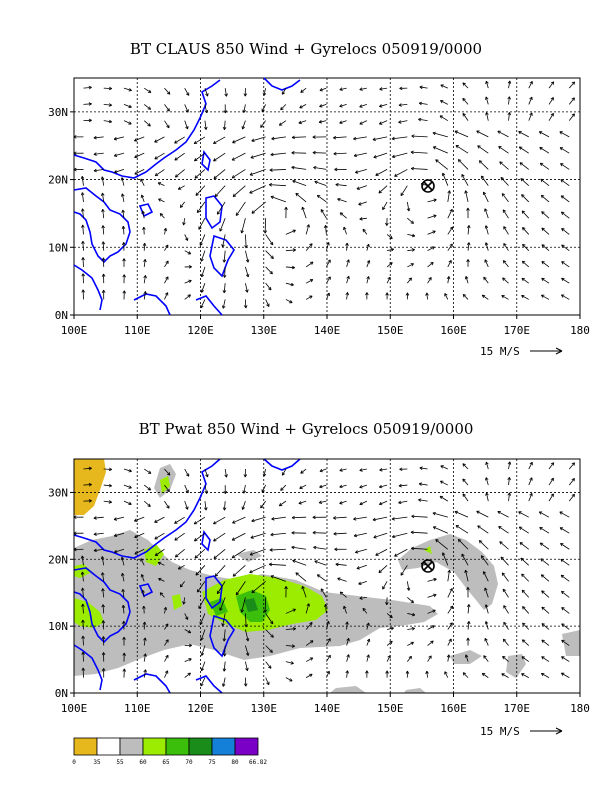  I want to click on lon-label: 180, so click(580, 708).